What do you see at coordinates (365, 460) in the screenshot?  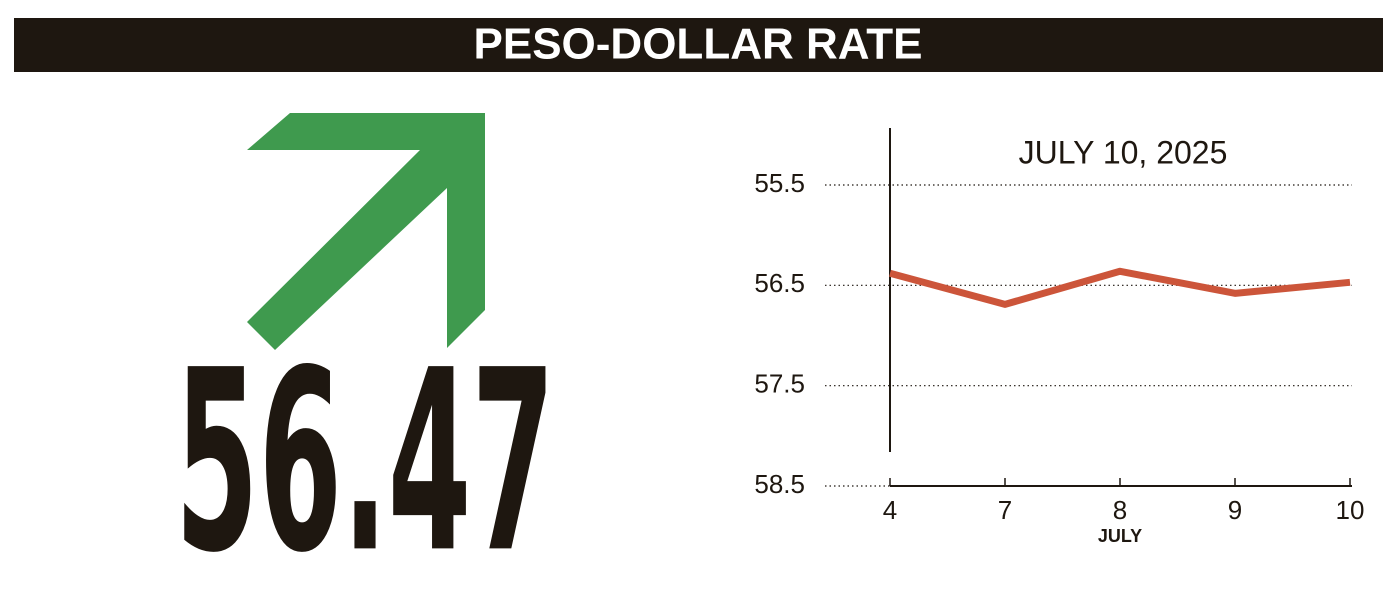 I see `headline-value: 56.47` at bounding box center [365, 460].